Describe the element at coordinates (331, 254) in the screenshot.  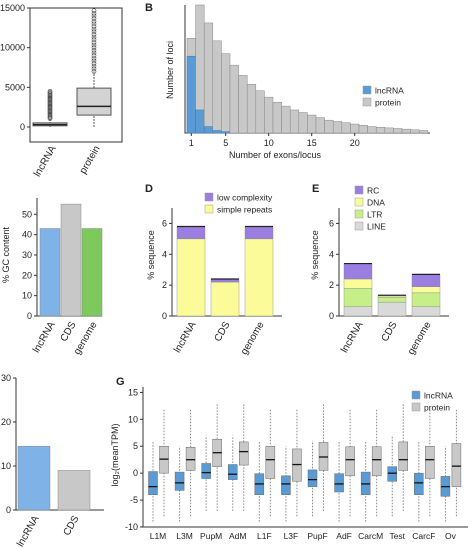
I see `panel-e-ytick-label: 4` at that location.